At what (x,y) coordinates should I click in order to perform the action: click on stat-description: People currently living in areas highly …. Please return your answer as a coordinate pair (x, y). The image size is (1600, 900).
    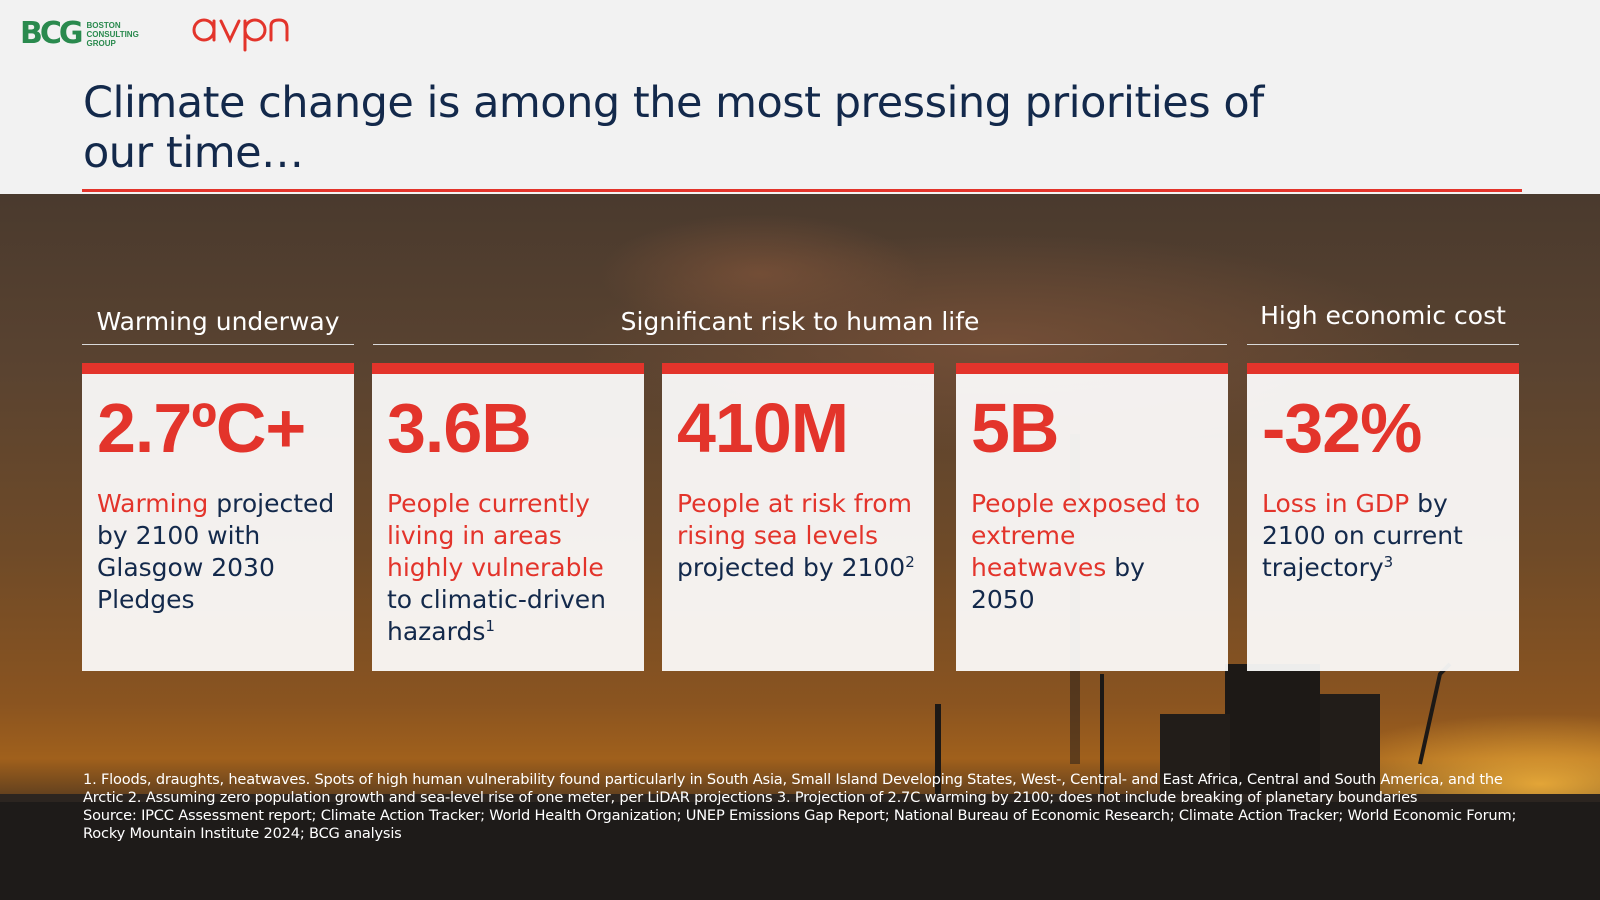
    Looking at the image, I should click on (508, 568).